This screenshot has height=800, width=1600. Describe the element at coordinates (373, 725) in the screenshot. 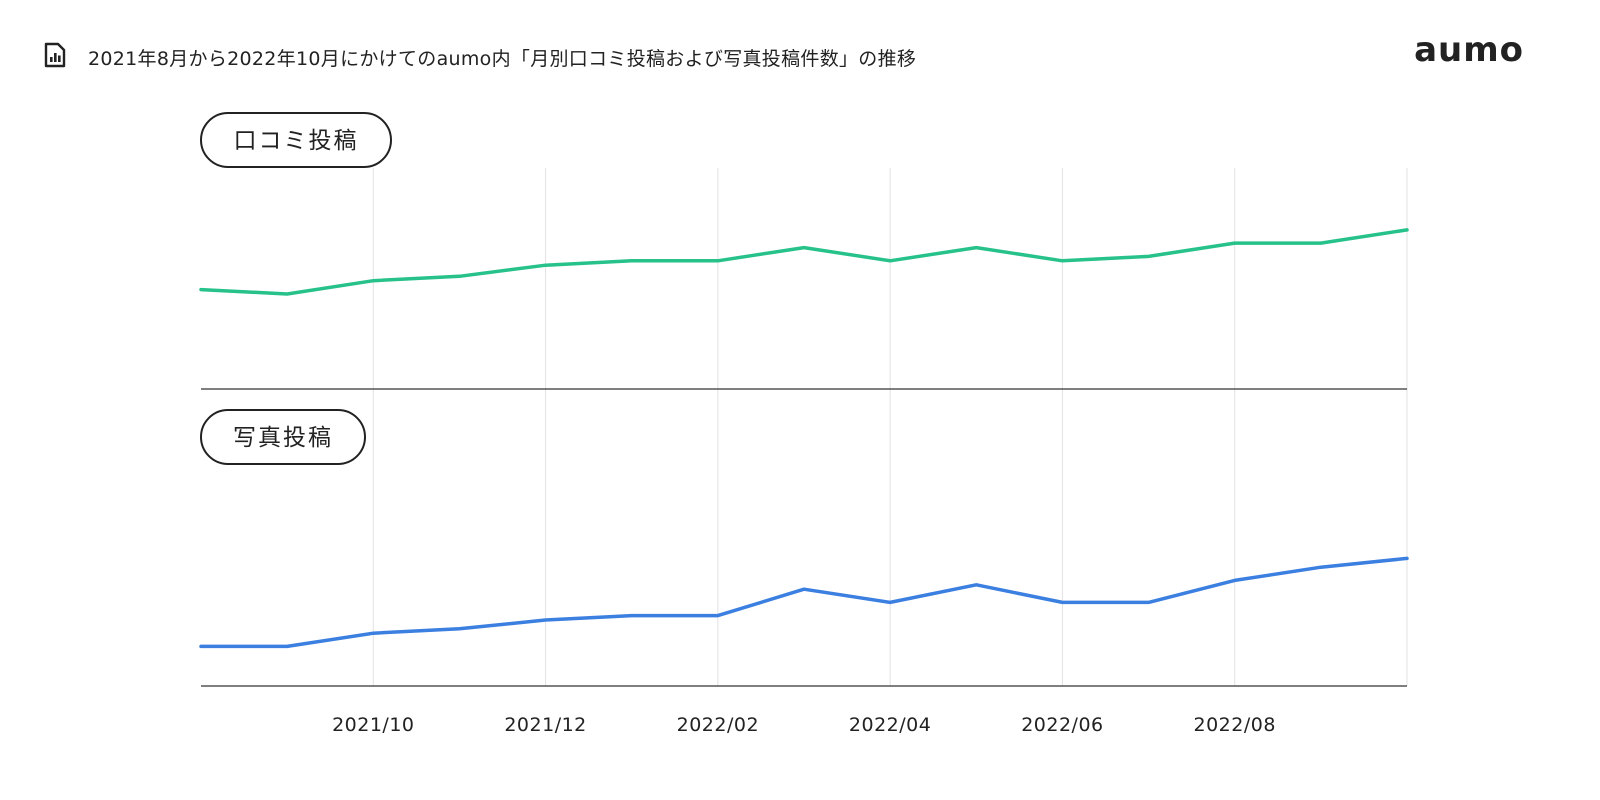

I see `x-tick-label-2021-10: 2021/10` at that location.